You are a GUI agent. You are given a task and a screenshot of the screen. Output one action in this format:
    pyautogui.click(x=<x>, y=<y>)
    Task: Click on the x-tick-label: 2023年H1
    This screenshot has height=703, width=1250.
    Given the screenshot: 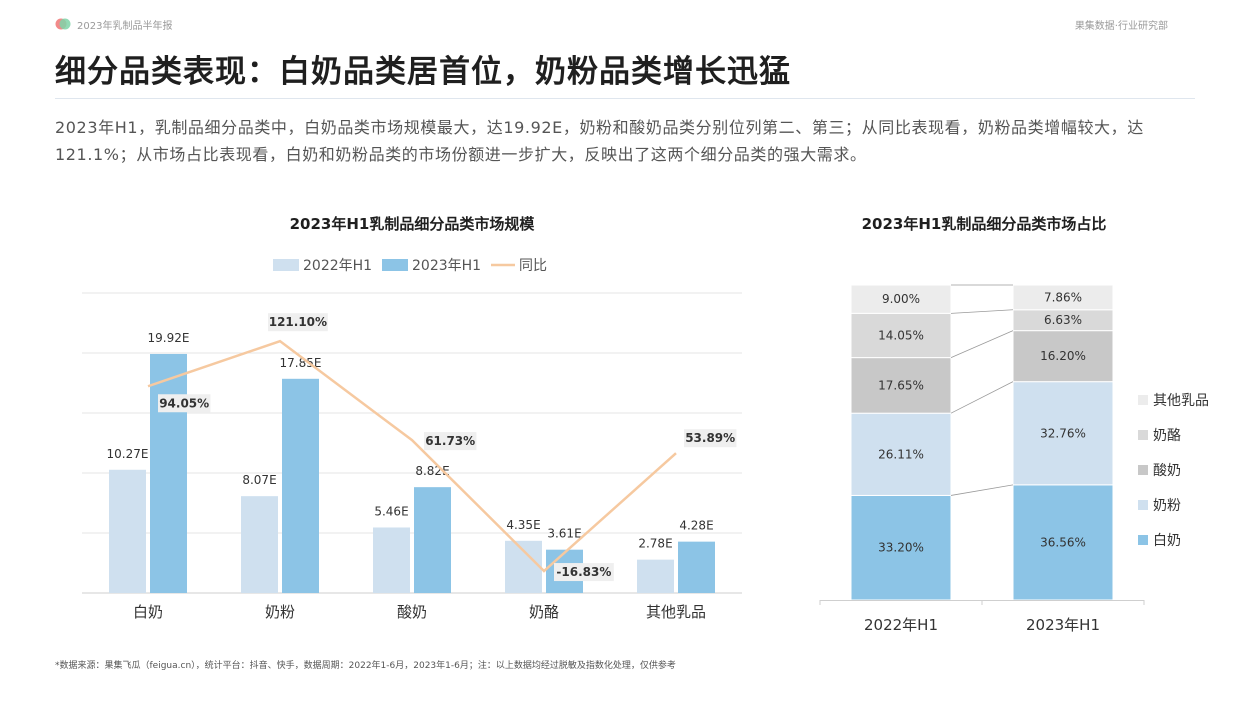 What is the action you would take?
    pyautogui.click(x=1063, y=625)
    